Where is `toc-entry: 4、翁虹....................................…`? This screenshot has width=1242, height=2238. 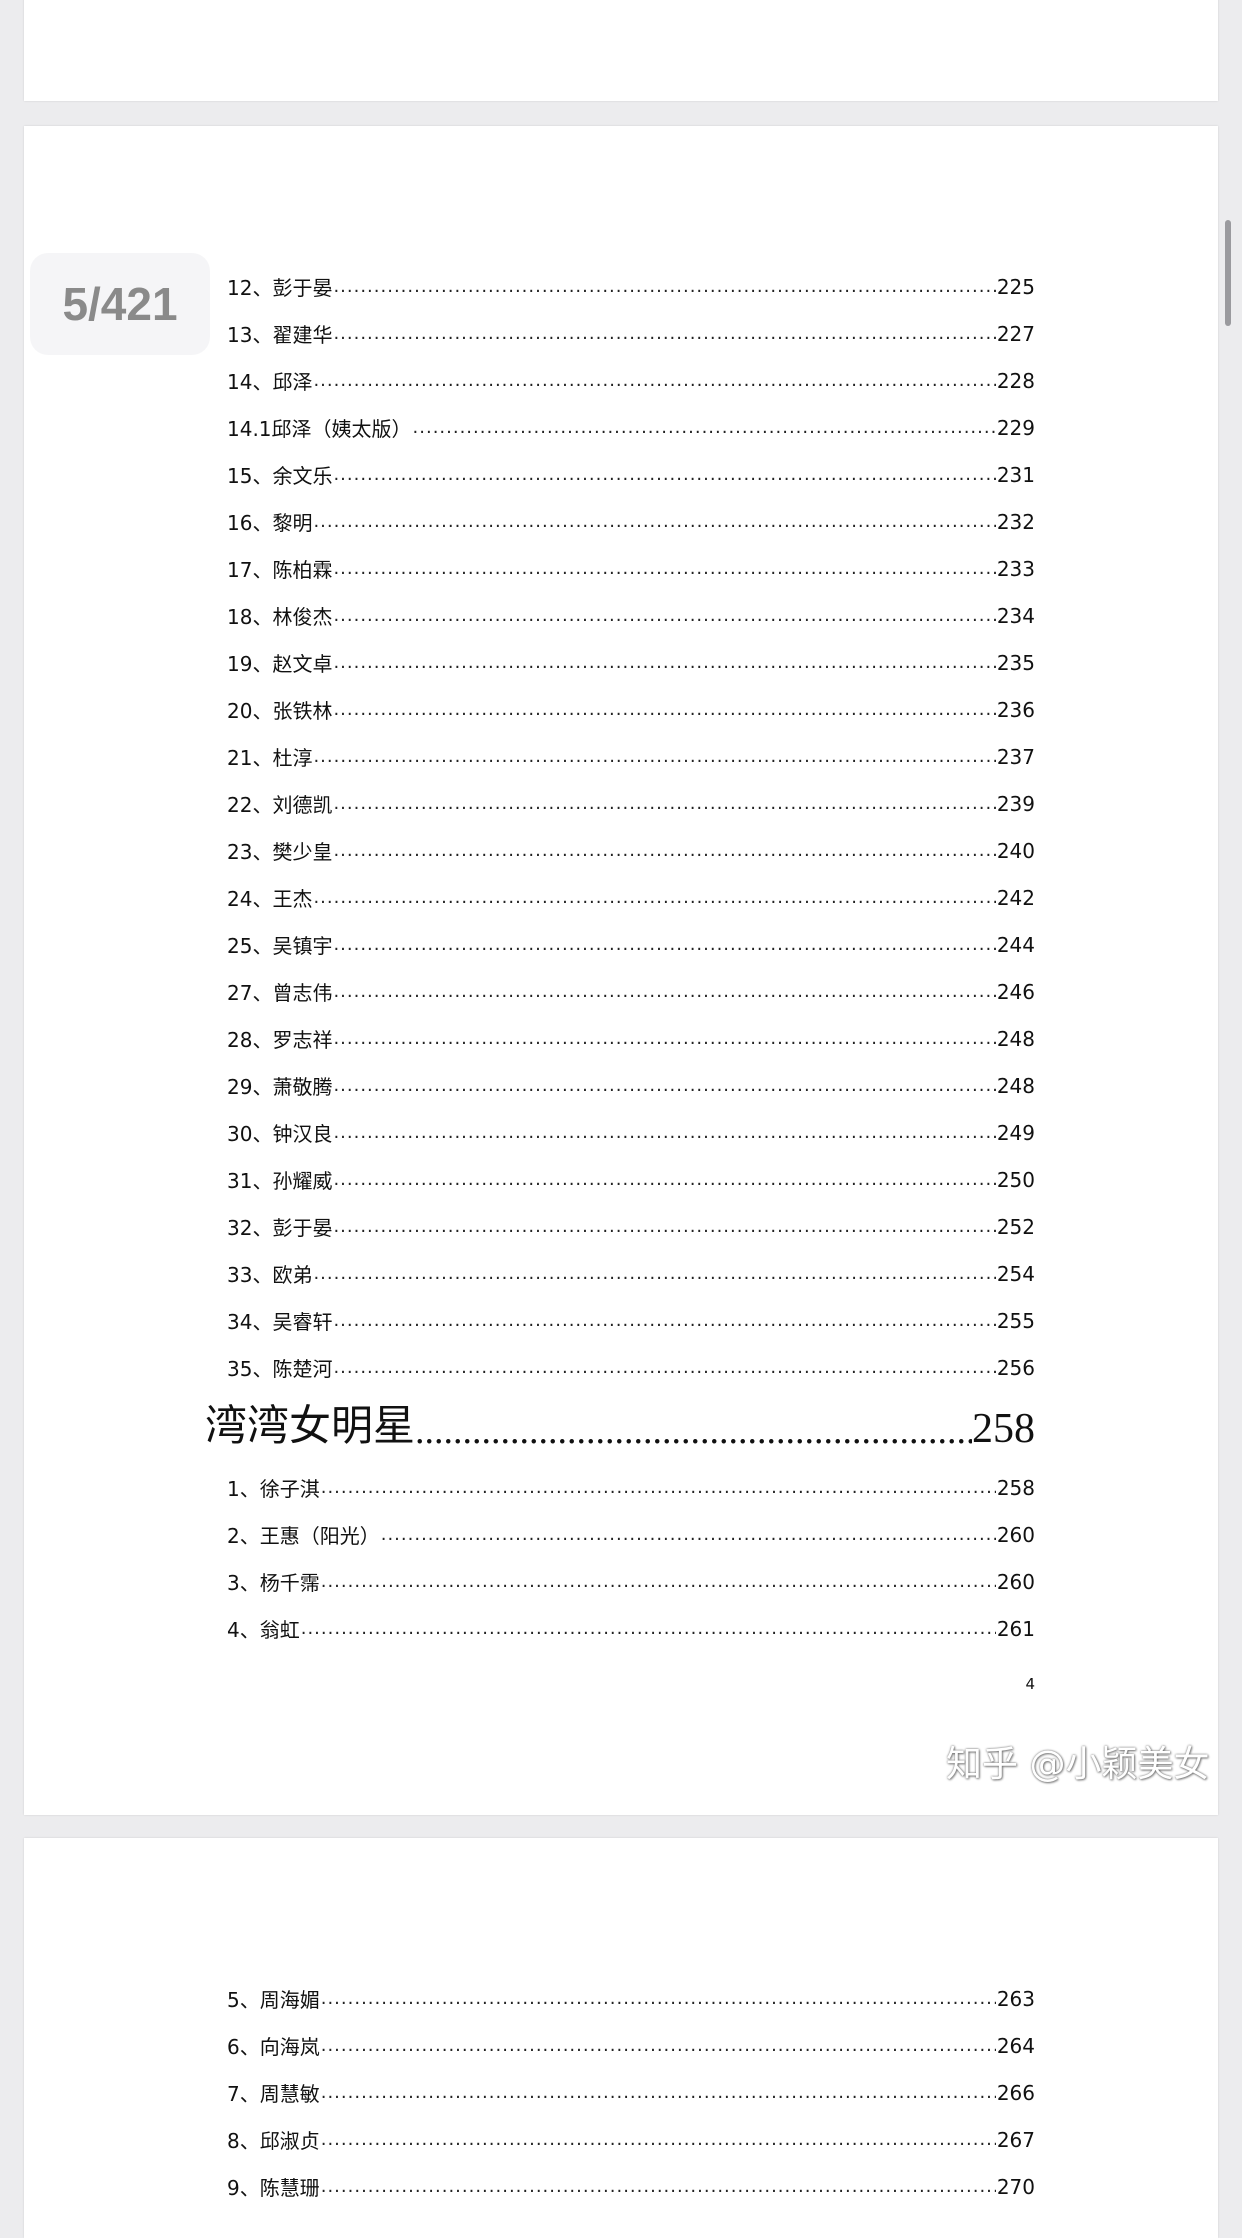 toc-entry: 4、翁虹....................................… is located at coordinates (631, 1628).